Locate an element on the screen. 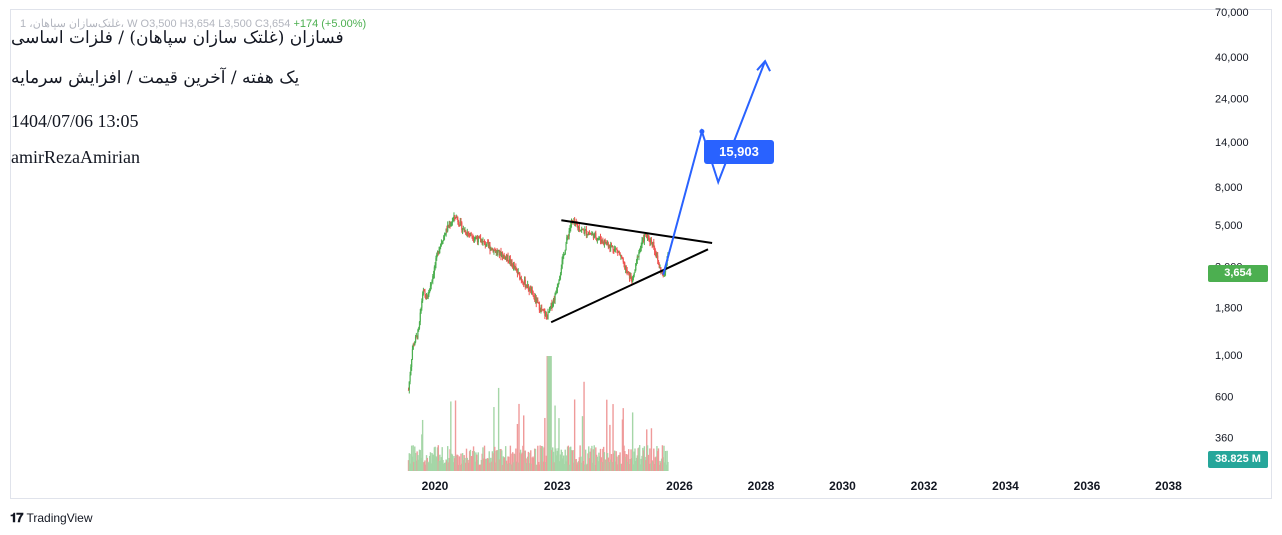 The height and width of the screenshot is (535, 1282). x-tick-label: 2034 is located at coordinates (1005, 486).